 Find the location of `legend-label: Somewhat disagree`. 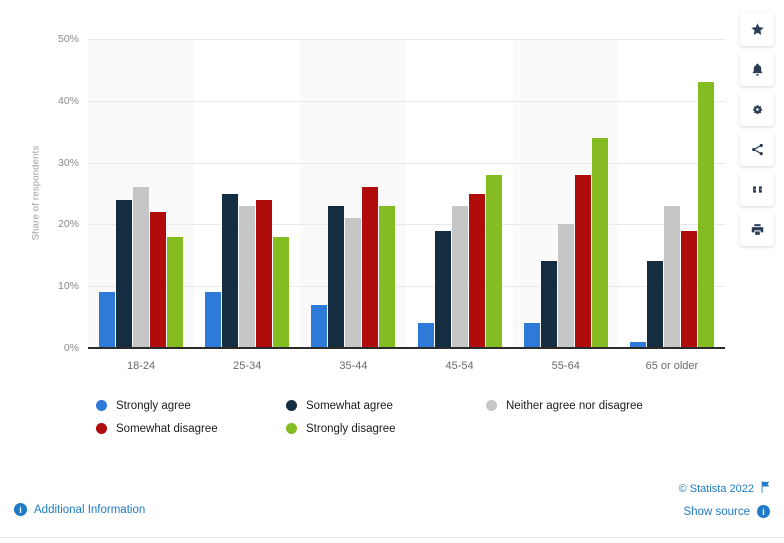

legend-label: Somewhat disagree is located at coordinates (167, 428).